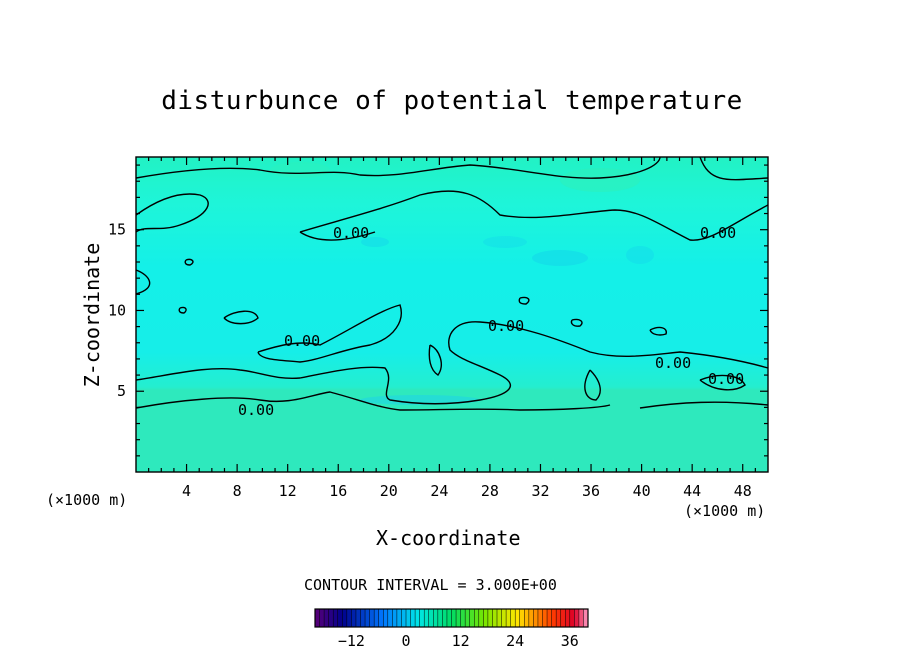  Describe the element at coordinates (490, 491) in the screenshot. I see `x-tick-label: 28` at that location.